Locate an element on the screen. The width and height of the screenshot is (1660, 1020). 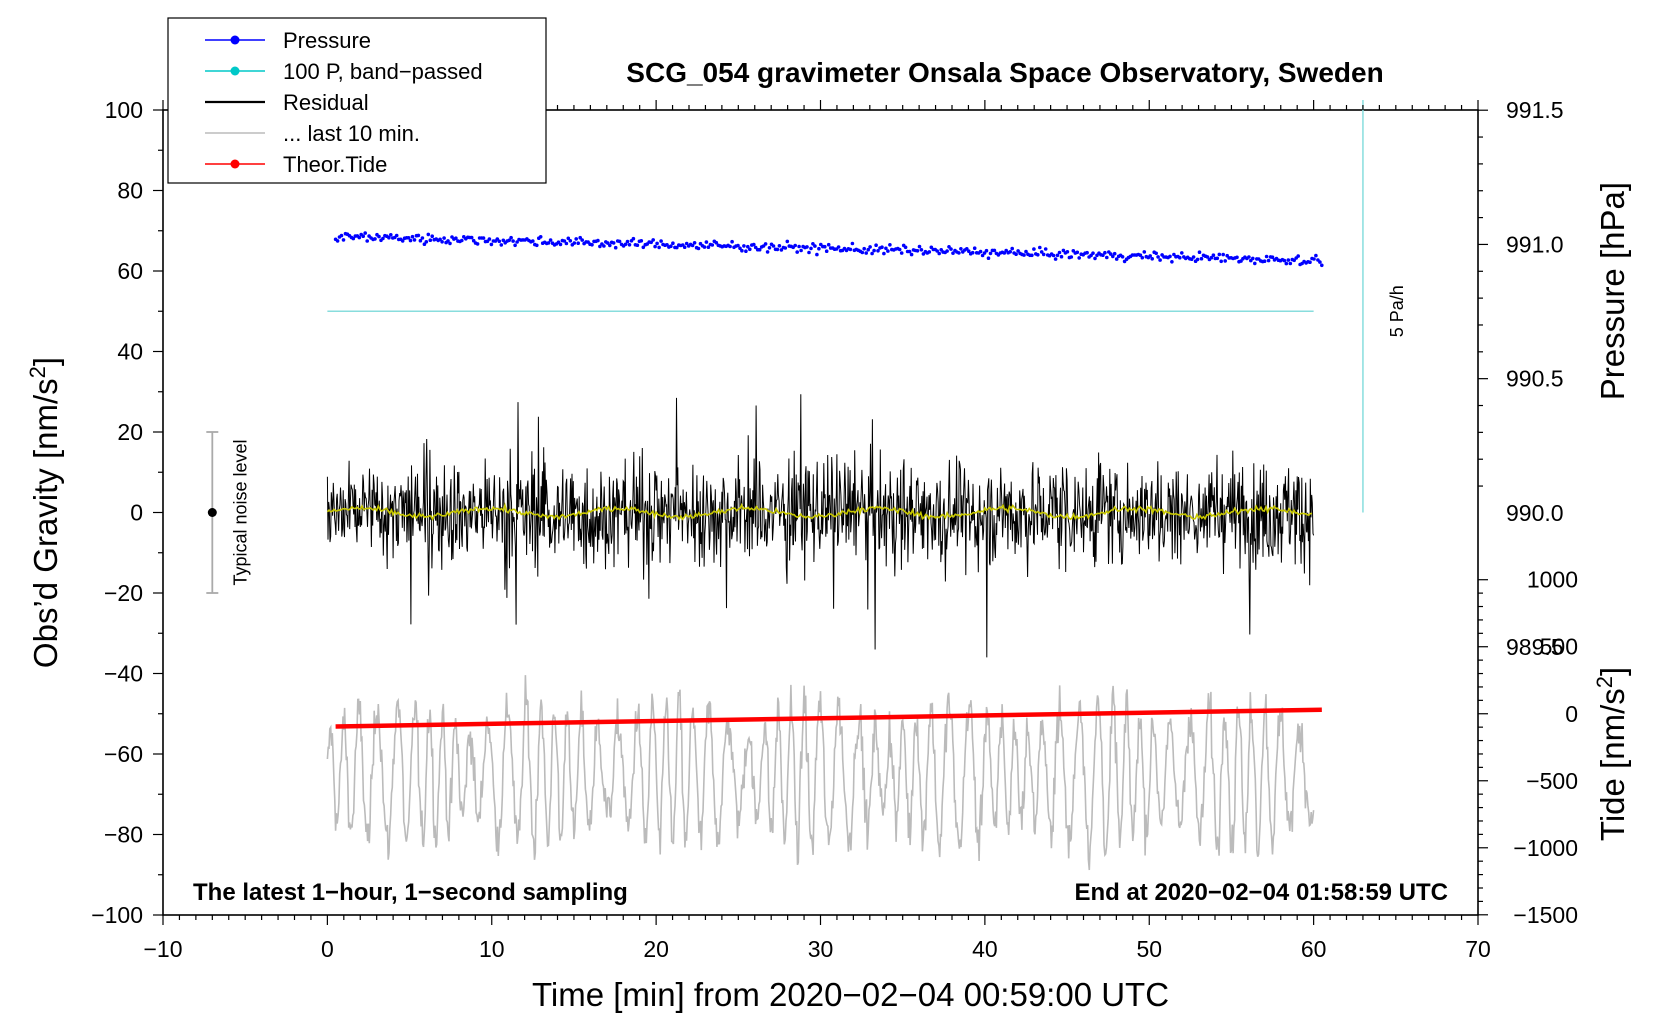
legend-label: 100 P, band−passed is located at coordinates (383, 71).